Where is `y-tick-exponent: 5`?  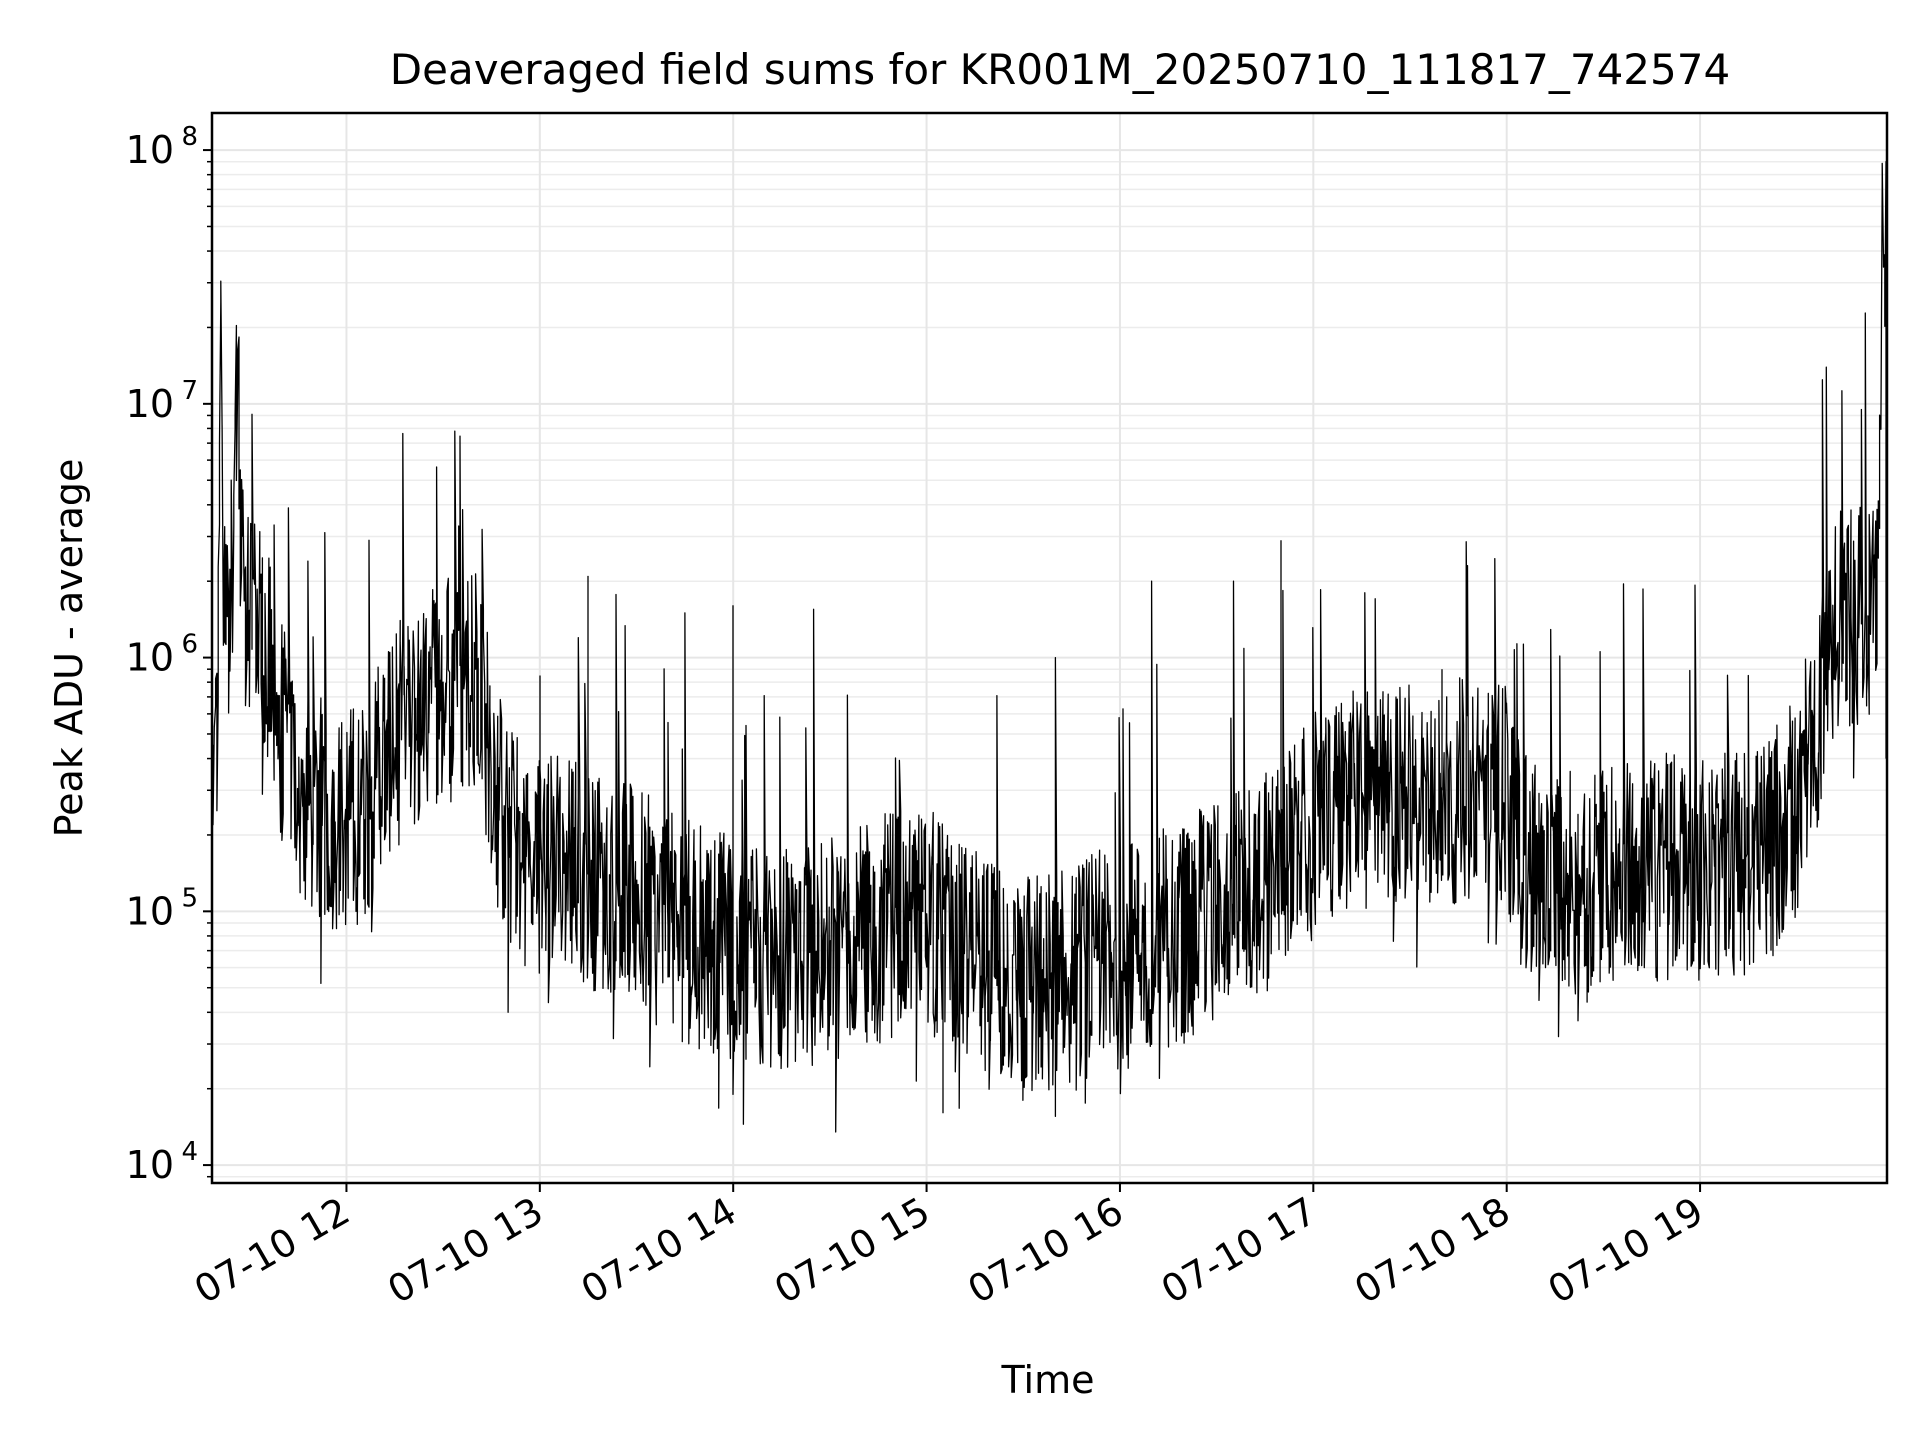 y-tick-exponent: 5 is located at coordinates (189, 898).